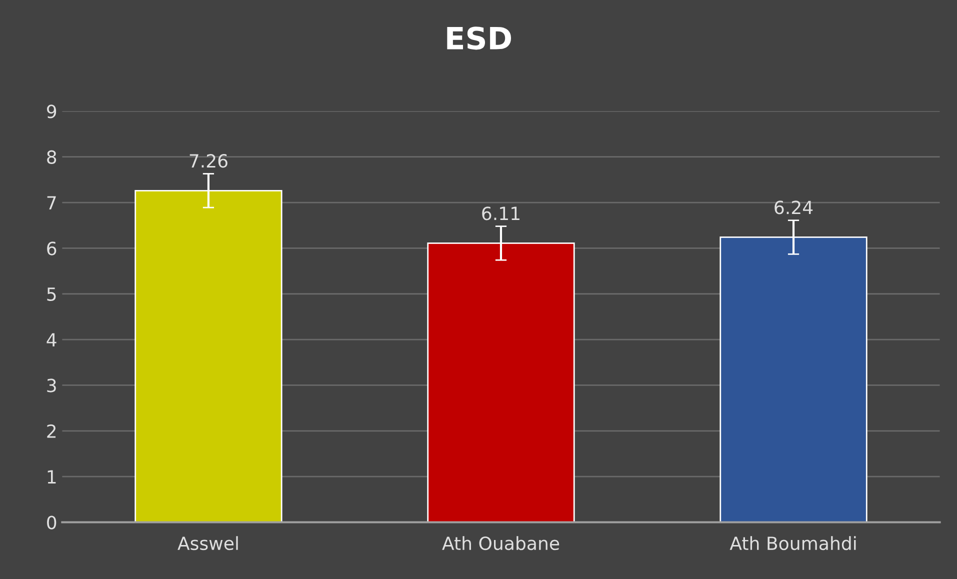  What do you see at coordinates (51, 111) in the screenshot?
I see `y-tick-label: 9` at bounding box center [51, 111].